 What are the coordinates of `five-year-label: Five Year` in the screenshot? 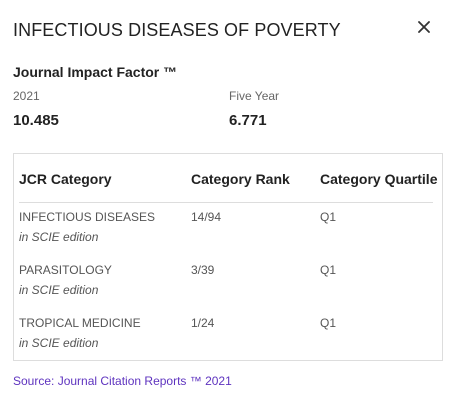 It's located at (254, 96).